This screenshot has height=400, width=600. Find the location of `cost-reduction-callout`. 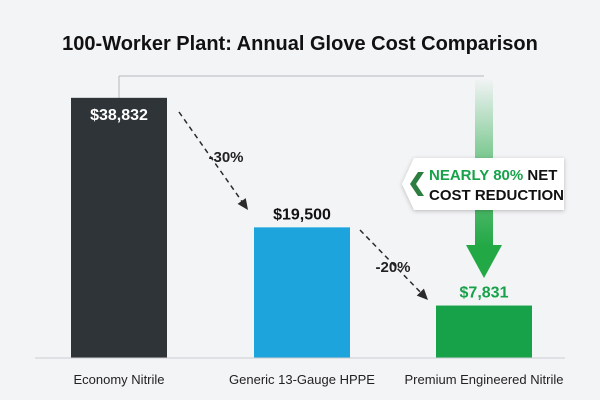

cost-reduction-callout is located at coordinates (483, 184).